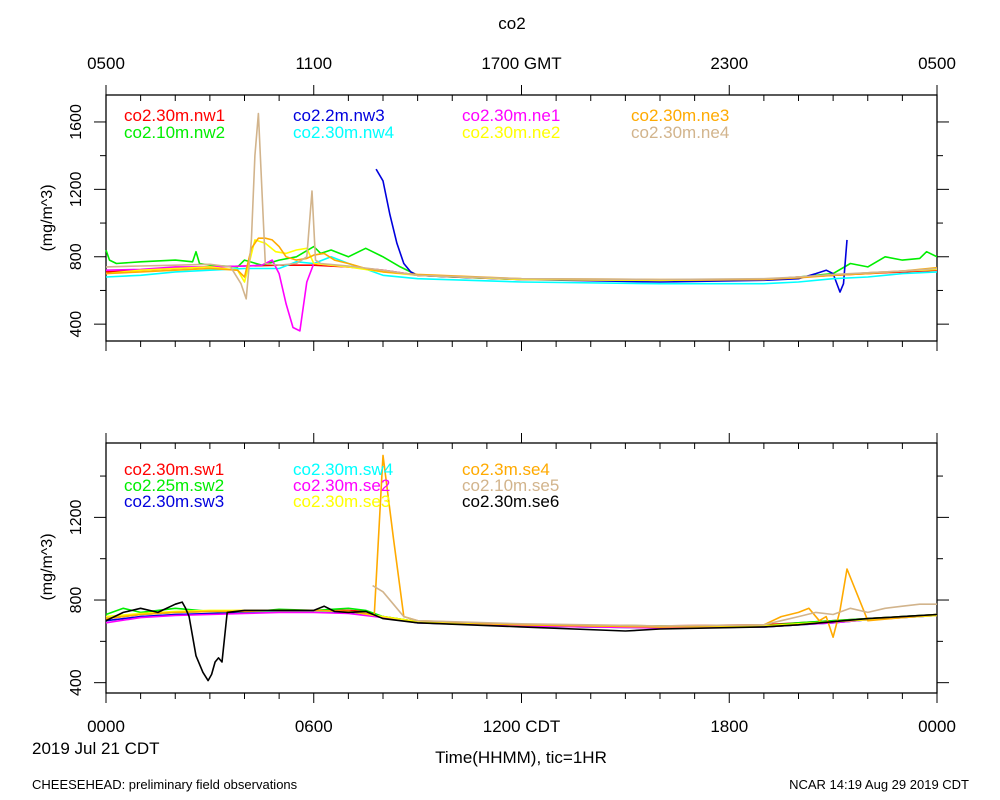  What do you see at coordinates (510, 485) in the screenshot?
I see `legend-entry-co2.10m.se5: co2.10m.se5` at bounding box center [510, 485].